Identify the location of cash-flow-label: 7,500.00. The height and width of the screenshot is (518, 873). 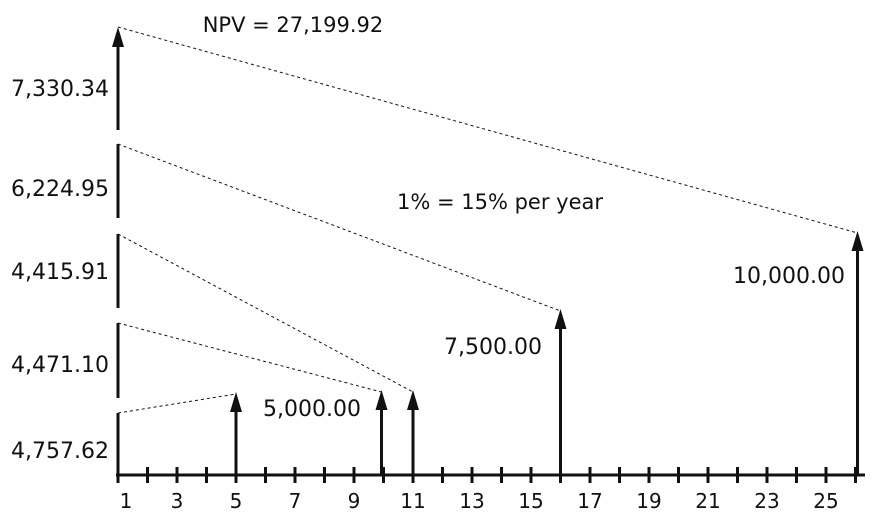
(493, 347).